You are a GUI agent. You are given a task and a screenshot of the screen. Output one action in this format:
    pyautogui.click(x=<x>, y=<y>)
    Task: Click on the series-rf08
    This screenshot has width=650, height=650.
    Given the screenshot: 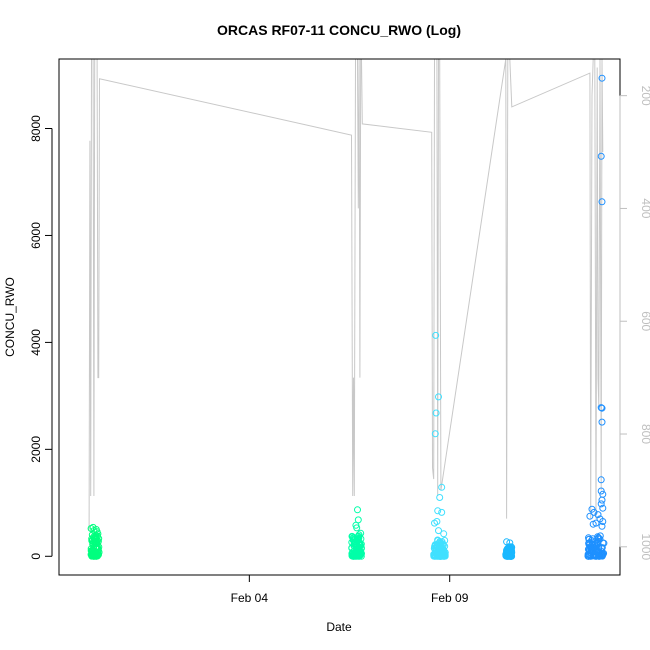 What is the action you would take?
    pyautogui.click(x=356, y=533)
    